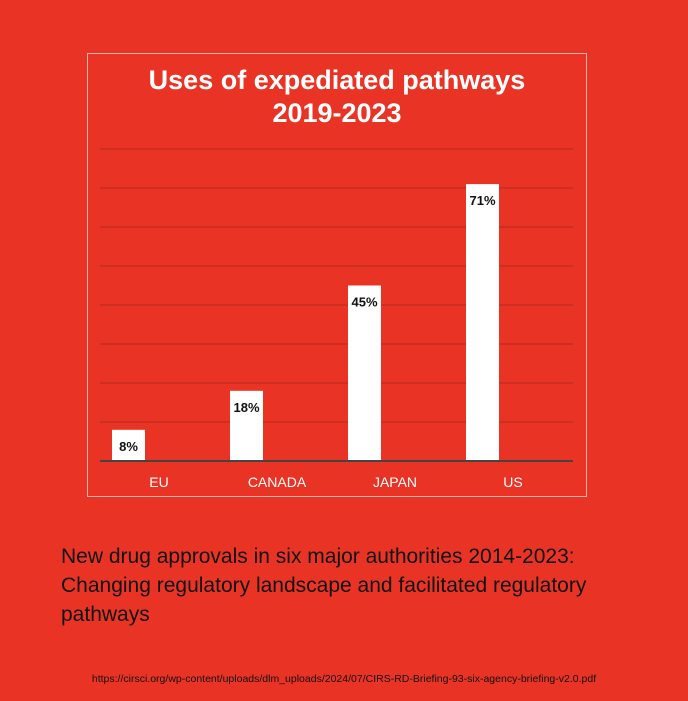 The width and height of the screenshot is (688, 701). I want to click on chart-title-line-1: Uses of expediated pathways, so click(337, 80).